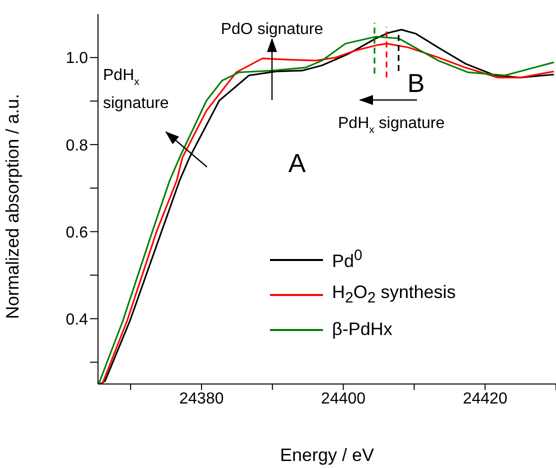  What do you see at coordinates (77, 59) in the screenshot?
I see `y-tick-label: 1.0` at bounding box center [77, 59].